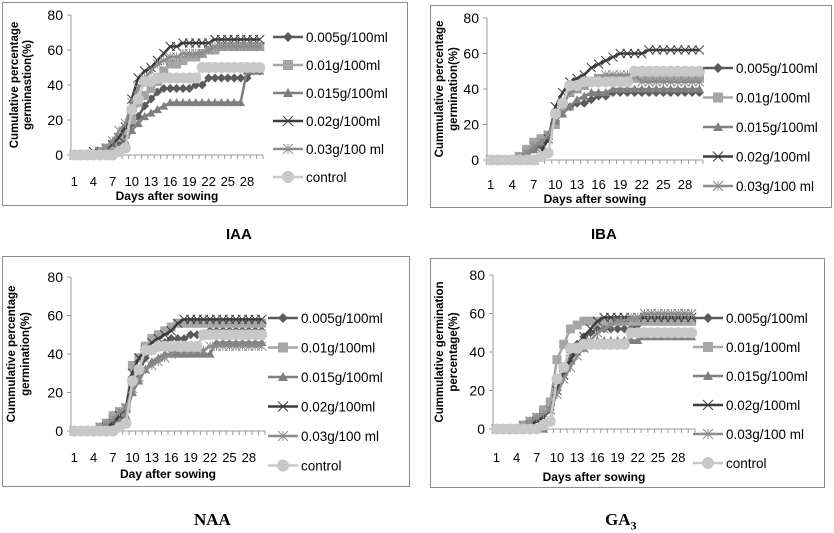 The height and width of the screenshot is (533, 834). Describe the element at coordinates (55, 120) in the screenshot. I see `y-tick-label: 20` at that location.